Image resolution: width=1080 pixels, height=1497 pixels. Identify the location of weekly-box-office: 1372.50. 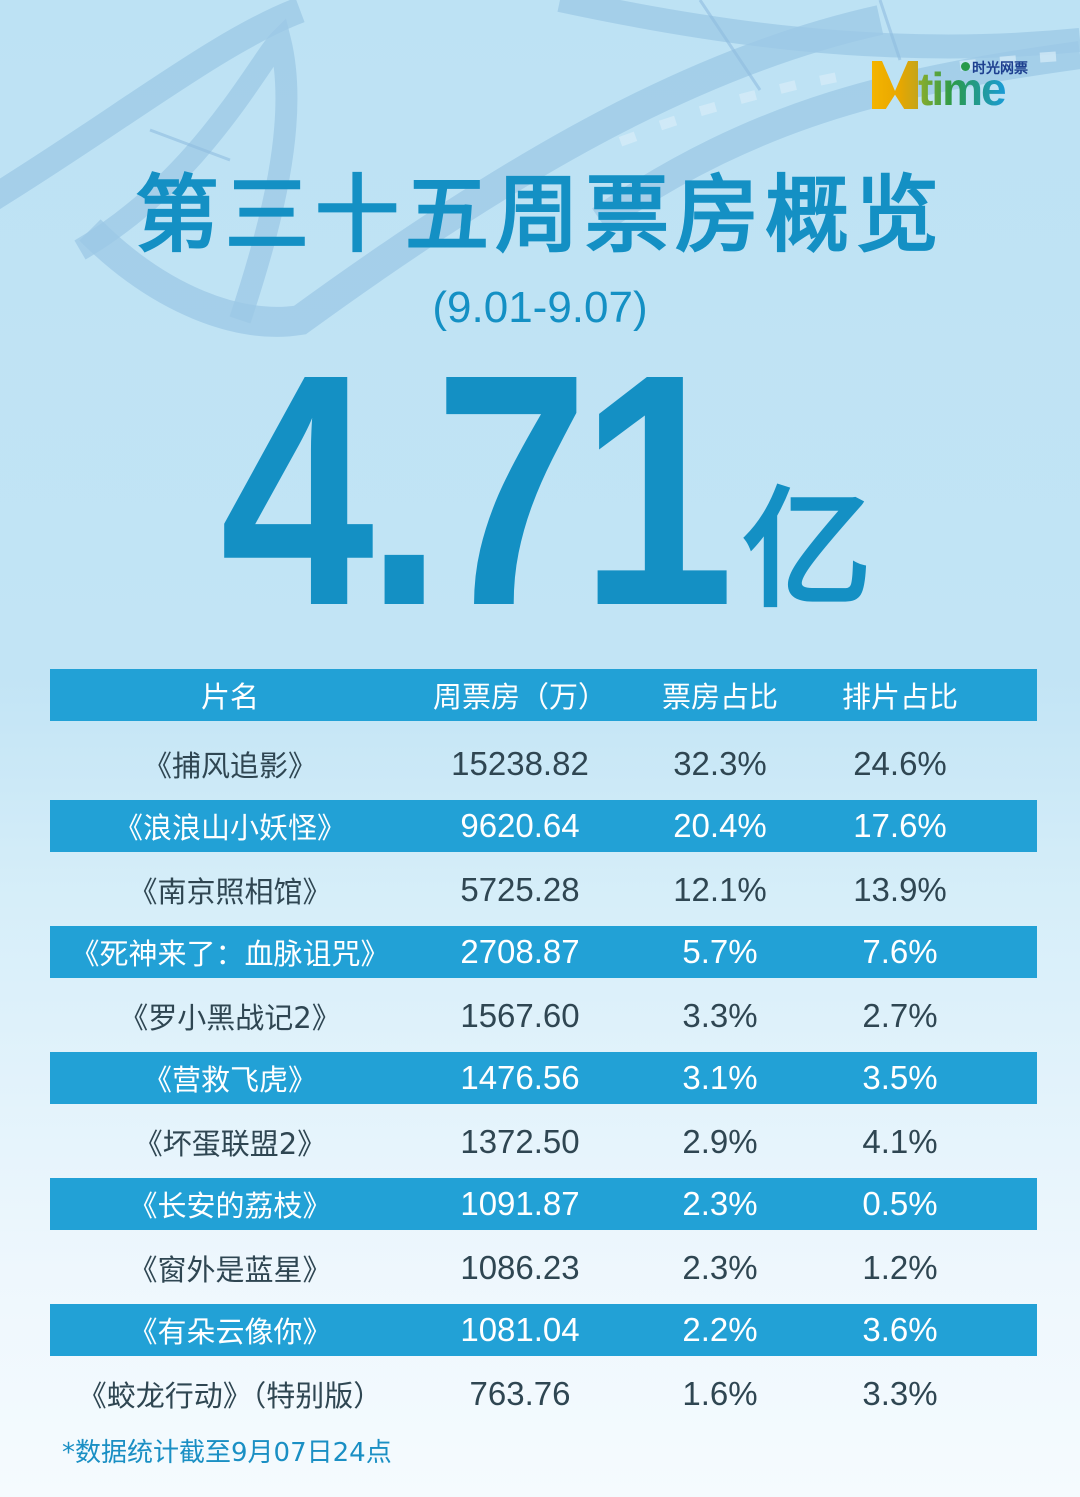
(520, 1141).